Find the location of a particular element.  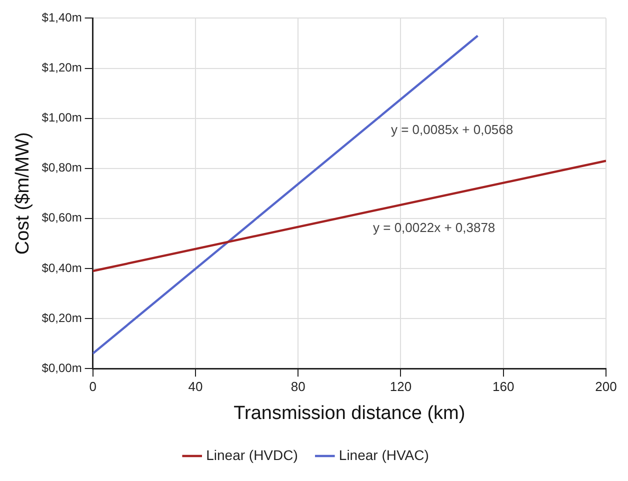

y-tick-label: $0,60m is located at coordinates (62, 217).